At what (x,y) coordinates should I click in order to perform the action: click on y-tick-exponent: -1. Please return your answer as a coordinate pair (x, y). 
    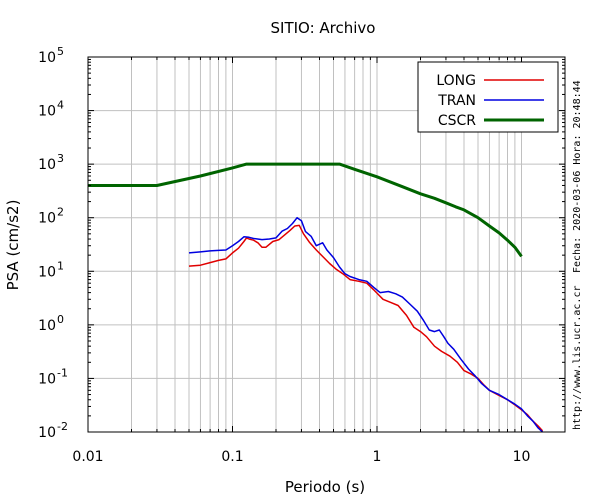
    Looking at the image, I should click on (62, 372).